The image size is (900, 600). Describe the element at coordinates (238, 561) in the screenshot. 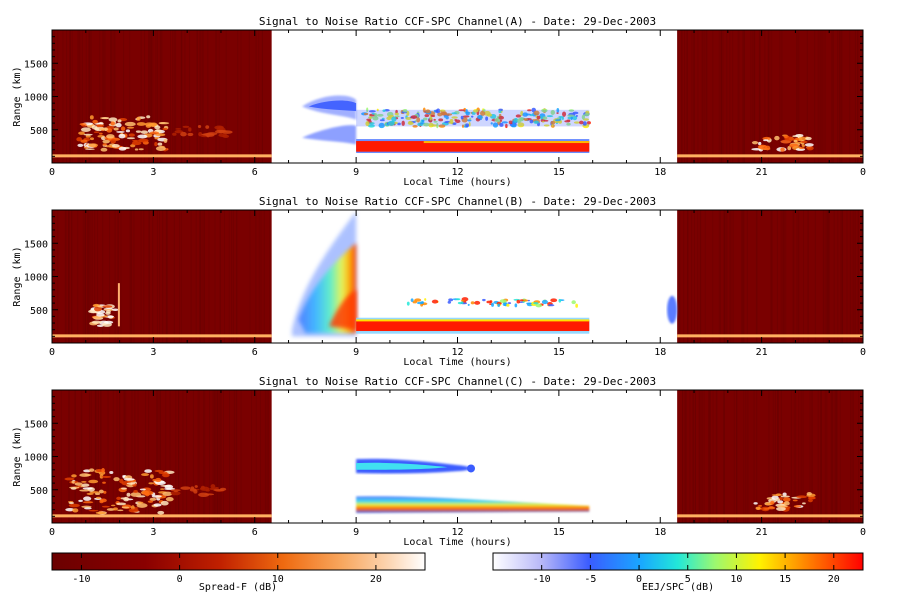

I see `colorbar-spread-f-gradient` at that location.